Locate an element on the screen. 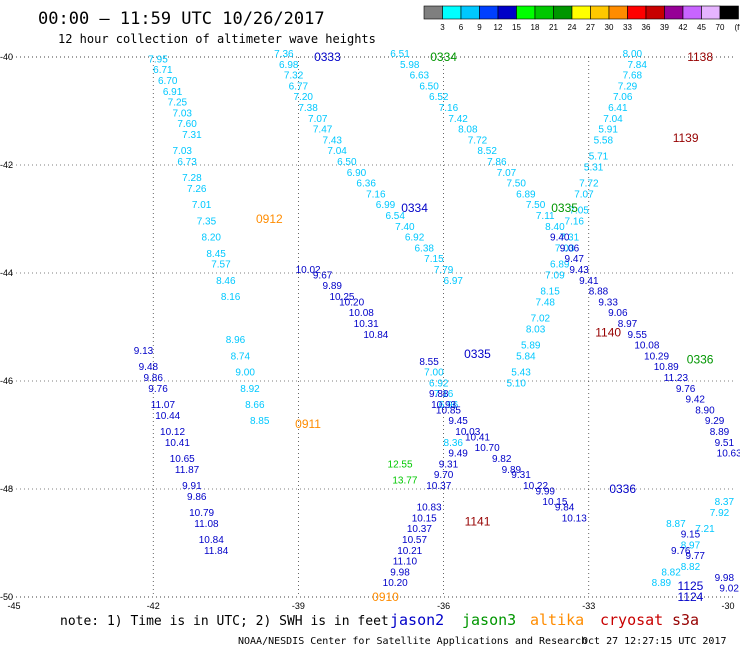 The width and height of the screenshot is (740, 650). wave-height-label: 7.29 is located at coordinates (628, 86).